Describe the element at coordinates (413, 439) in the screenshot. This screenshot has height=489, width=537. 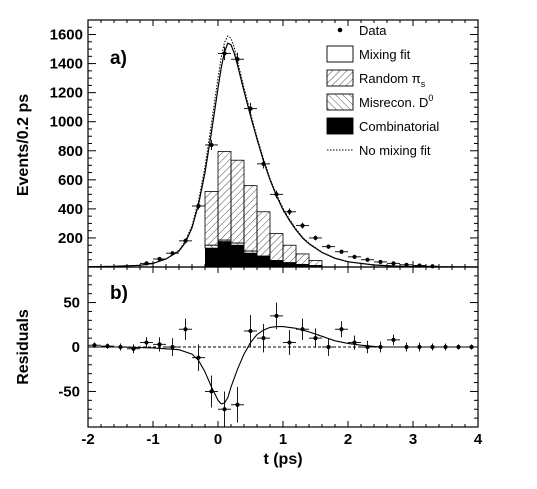
I see `x-tick-label: 3` at that location.